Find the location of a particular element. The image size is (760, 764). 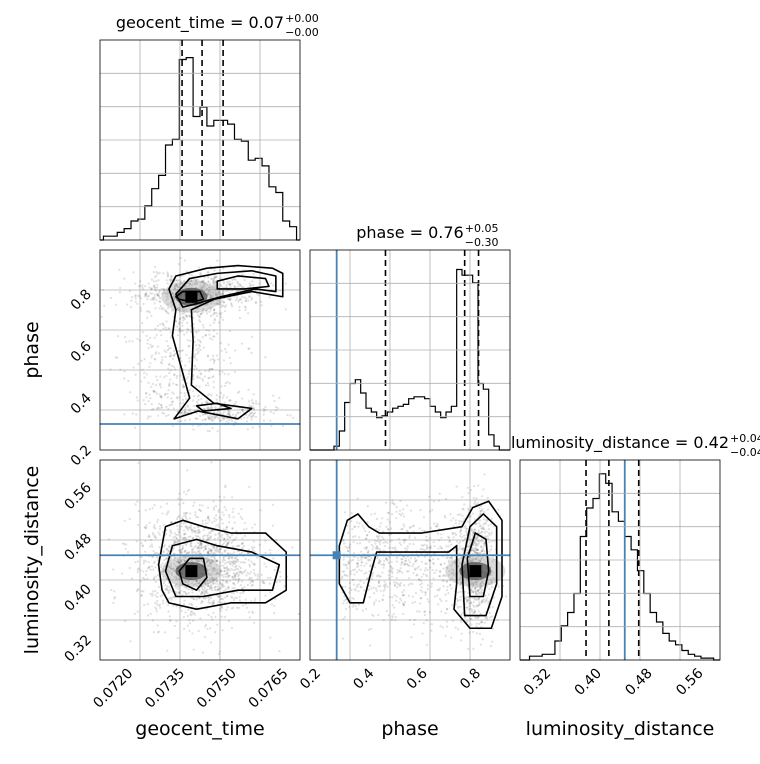

hist-geocent: geocent_time = 0.07 +0.00−0.00 is located at coordinates (209, 126).